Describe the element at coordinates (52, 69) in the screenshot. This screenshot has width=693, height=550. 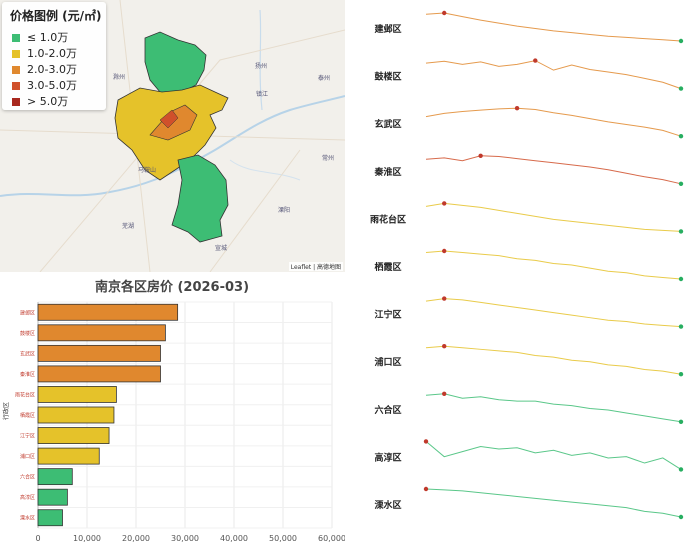
I see `legend-label: 2.0-3.0万` at that location.